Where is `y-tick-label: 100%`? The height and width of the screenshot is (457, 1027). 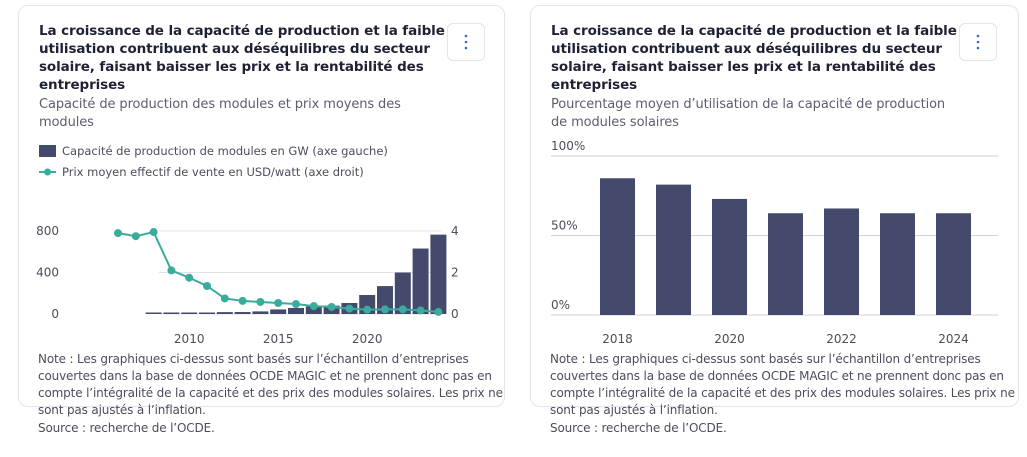
y-tick-label: 100% is located at coordinates (568, 146).